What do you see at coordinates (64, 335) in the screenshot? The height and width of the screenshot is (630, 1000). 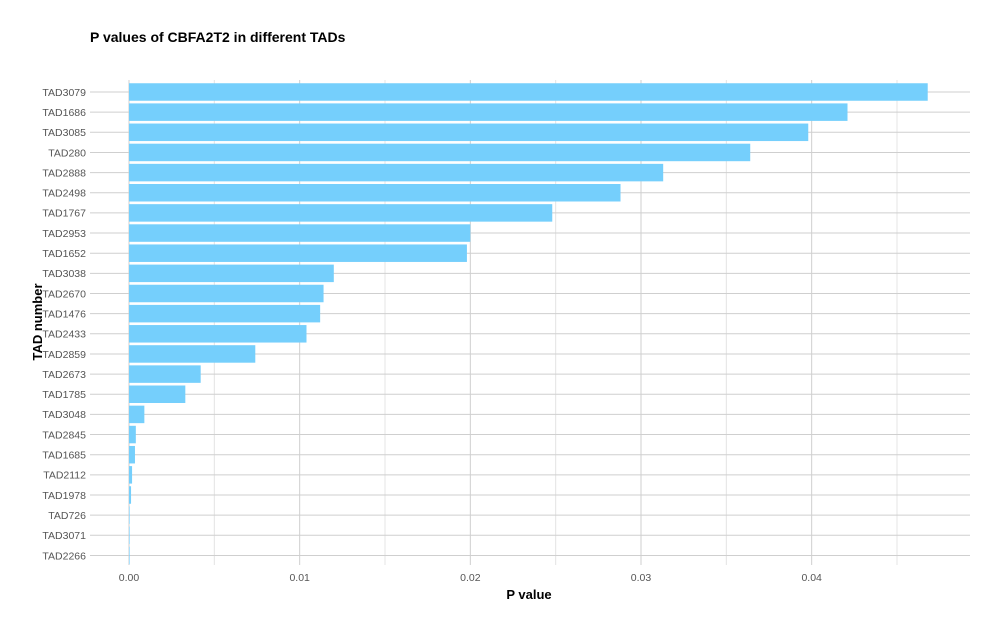 I see `y-tick-label: TAD2433` at bounding box center [64, 335].